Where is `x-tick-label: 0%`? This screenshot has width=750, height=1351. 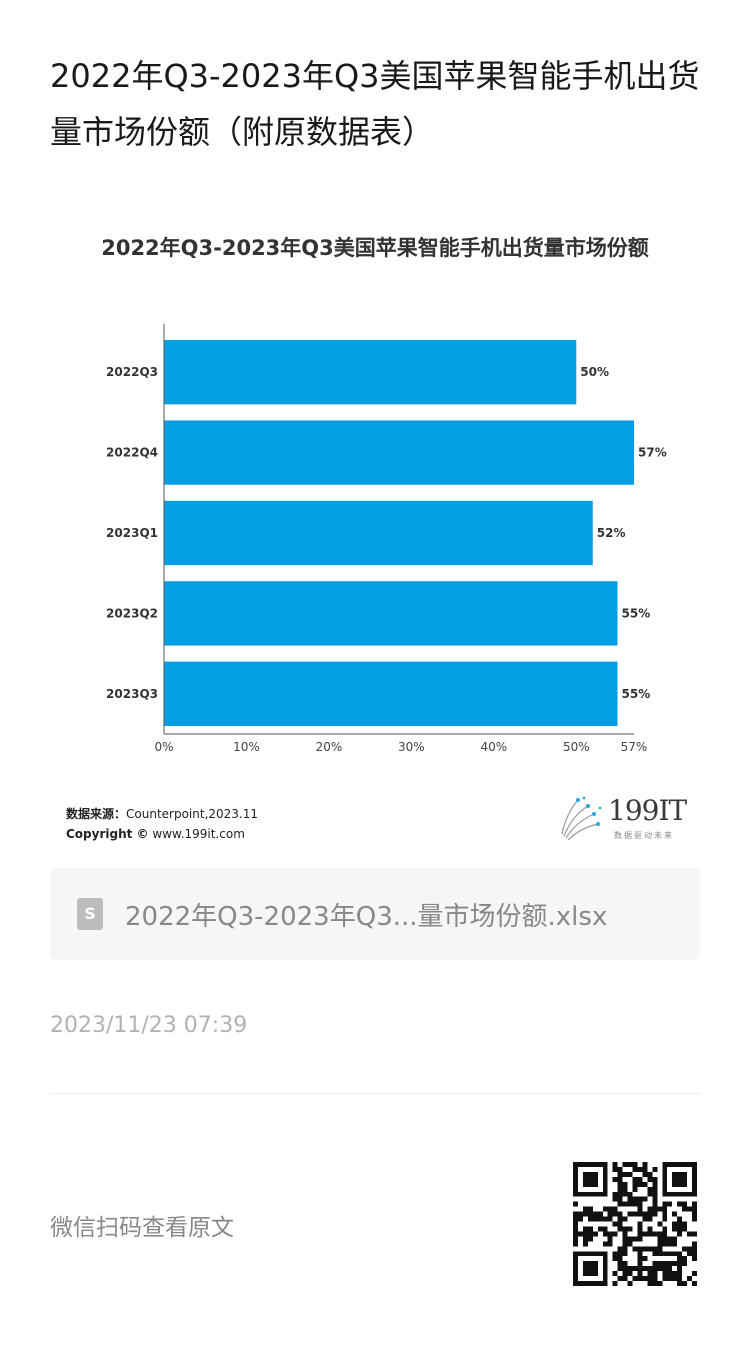
x-tick-label: 0% is located at coordinates (163, 747).